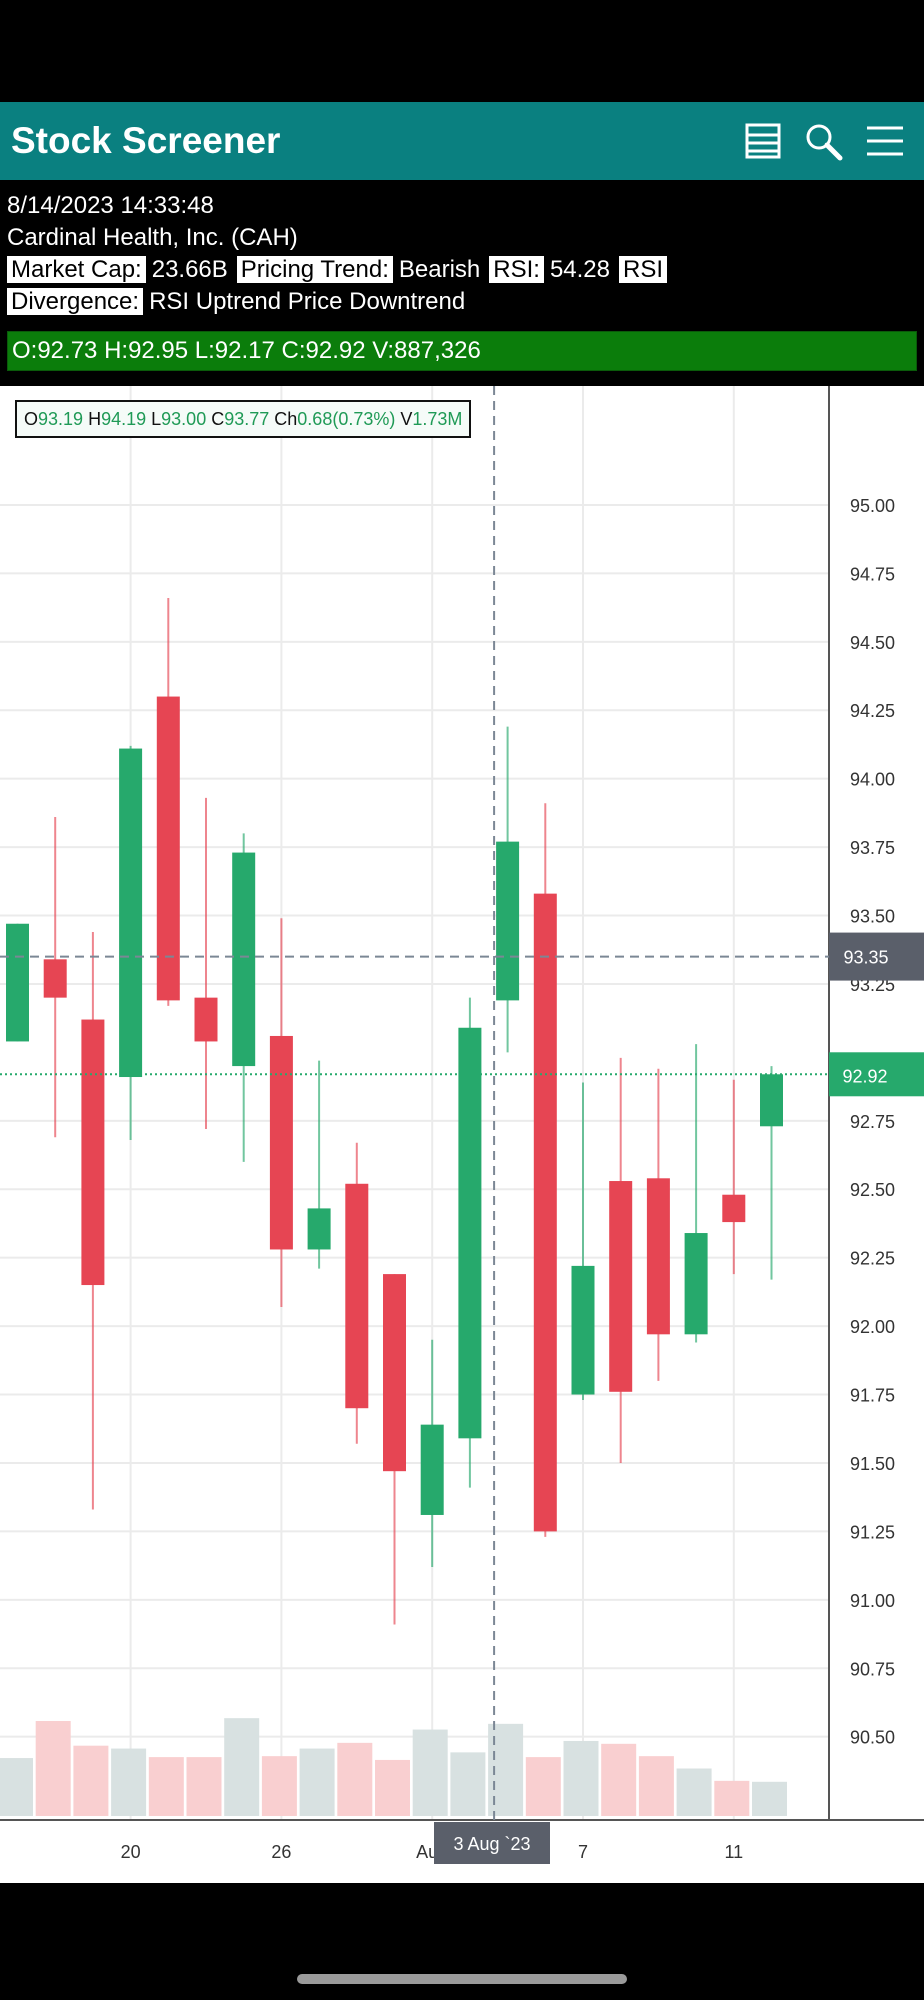 This screenshot has width=924, height=2000. Describe the element at coordinates (75, 301) in the screenshot. I see `rsi-divergence-label-b: Divergence:` at that location.